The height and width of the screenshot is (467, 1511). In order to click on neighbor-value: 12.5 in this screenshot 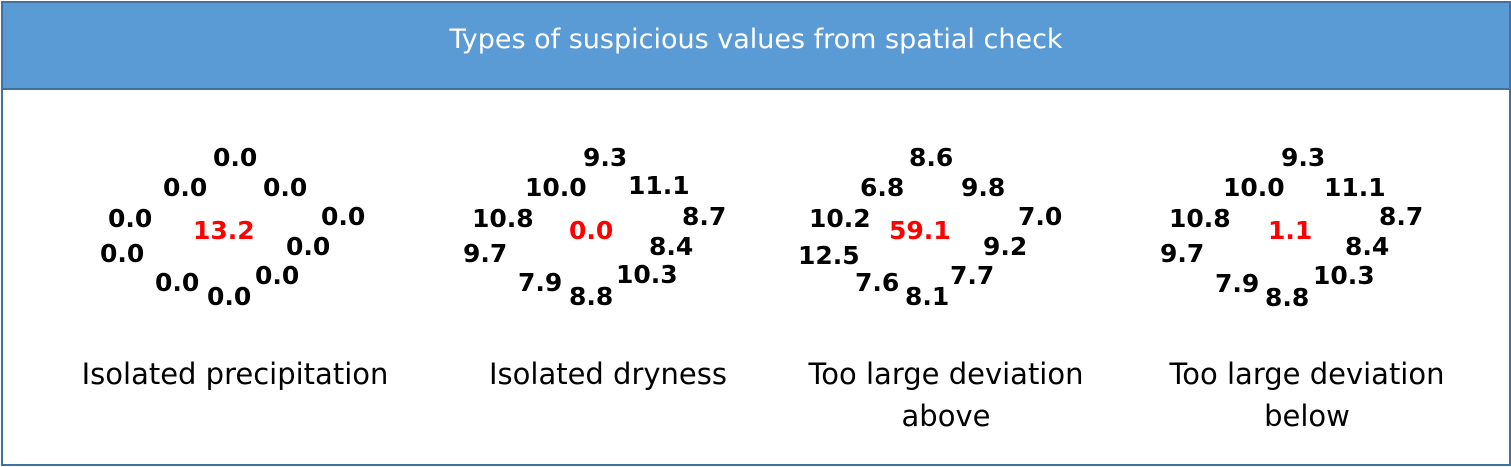, I will do `click(829, 255)`.